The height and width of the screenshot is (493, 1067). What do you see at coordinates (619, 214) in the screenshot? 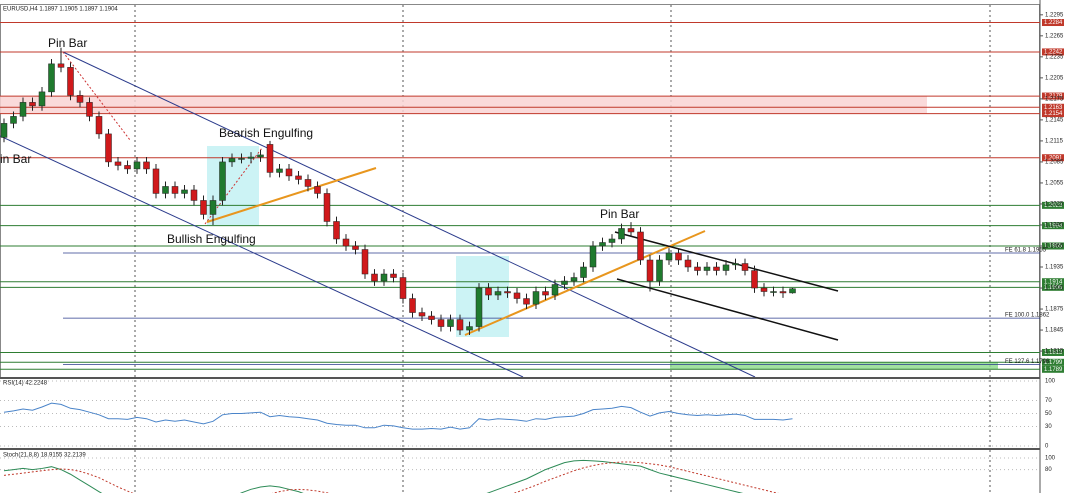
I see `annotation: Pin Bar` at bounding box center [619, 214].